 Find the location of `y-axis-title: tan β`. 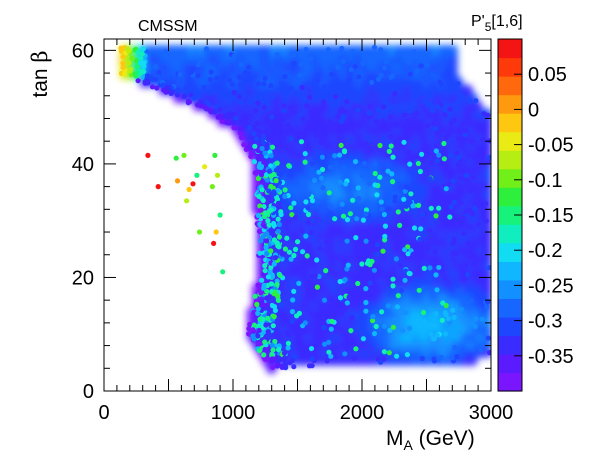

y-axis-title: tan β is located at coordinates (40, 73).